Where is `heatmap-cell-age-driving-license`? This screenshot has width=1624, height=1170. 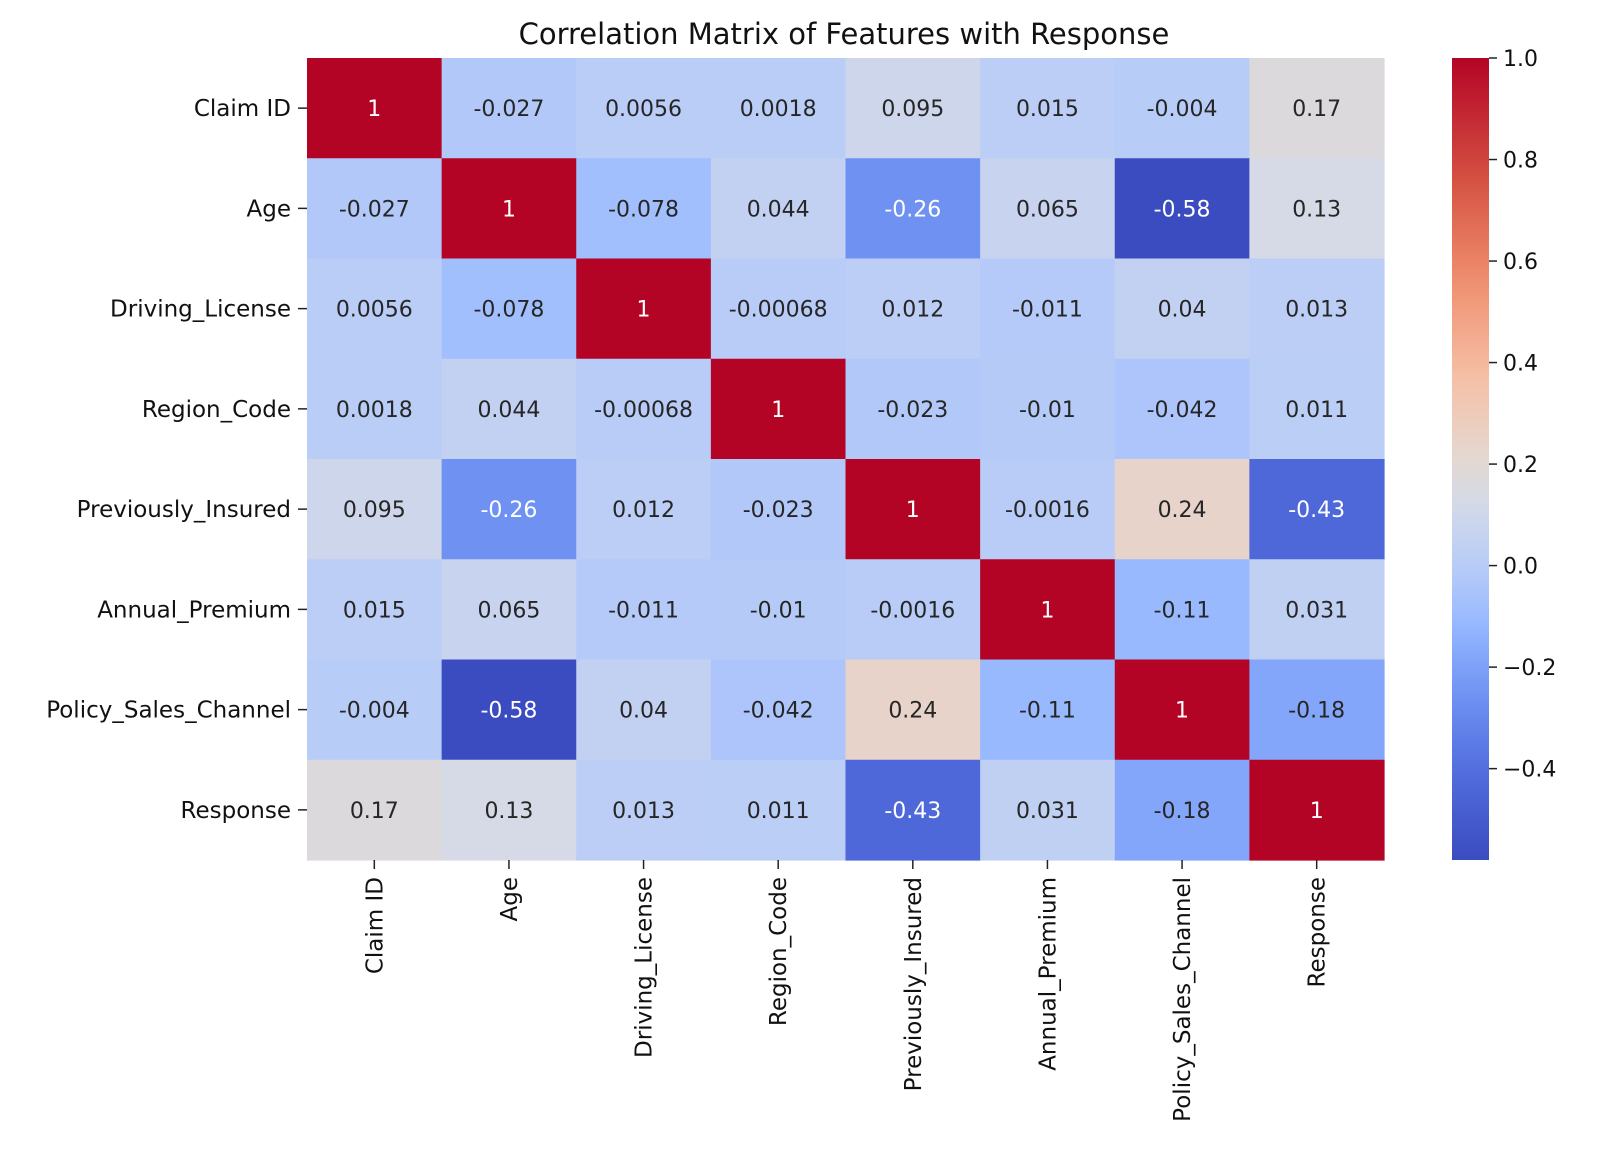
heatmap-cell-age-driving-license is located at coordinates (644, 209).